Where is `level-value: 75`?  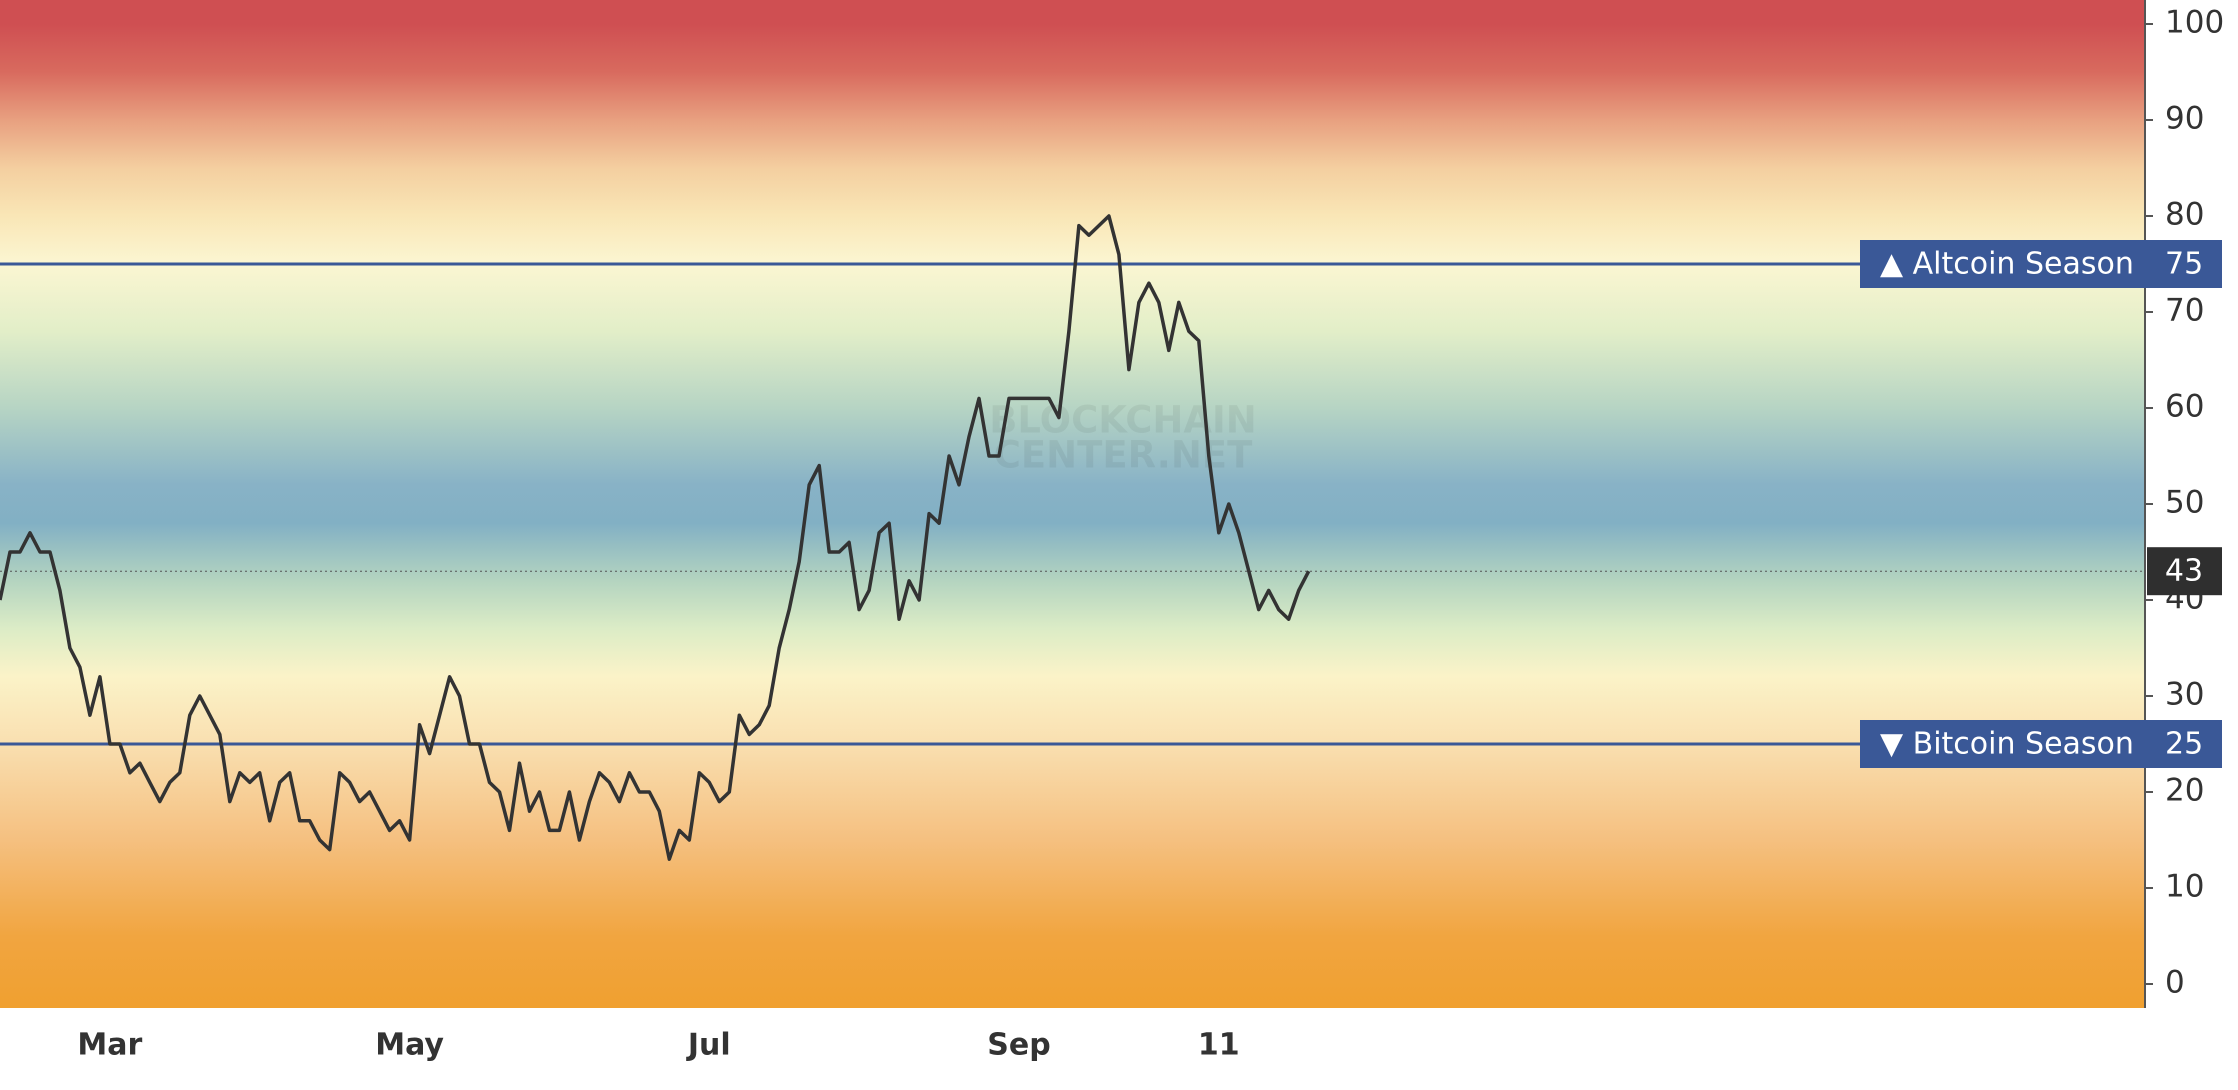
level-value: 75 is located at coordinates (2184, 264).